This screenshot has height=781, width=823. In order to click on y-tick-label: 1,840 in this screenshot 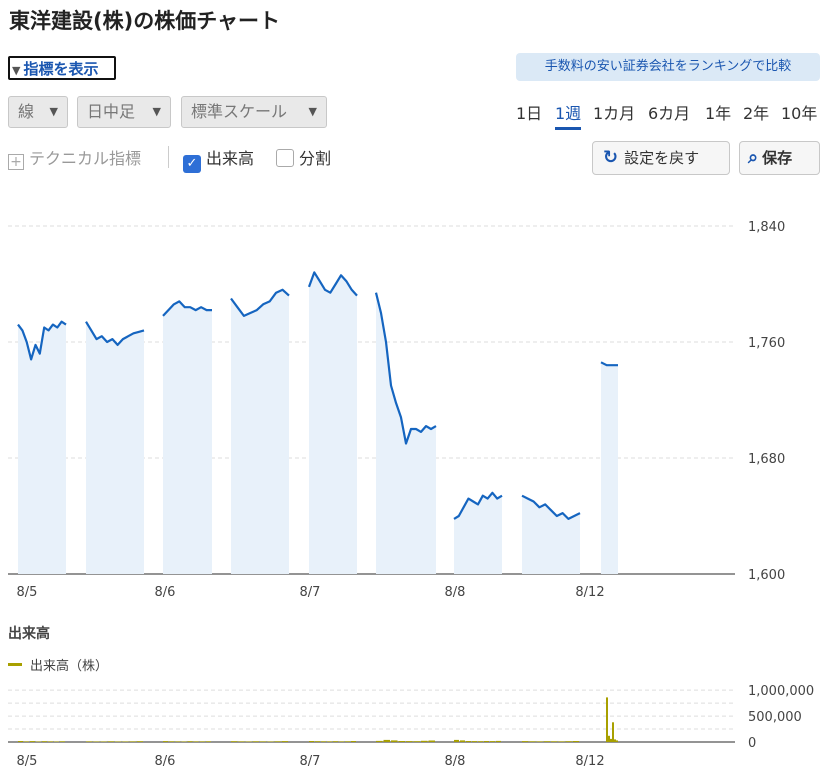, I will do `click(766, 227)`.